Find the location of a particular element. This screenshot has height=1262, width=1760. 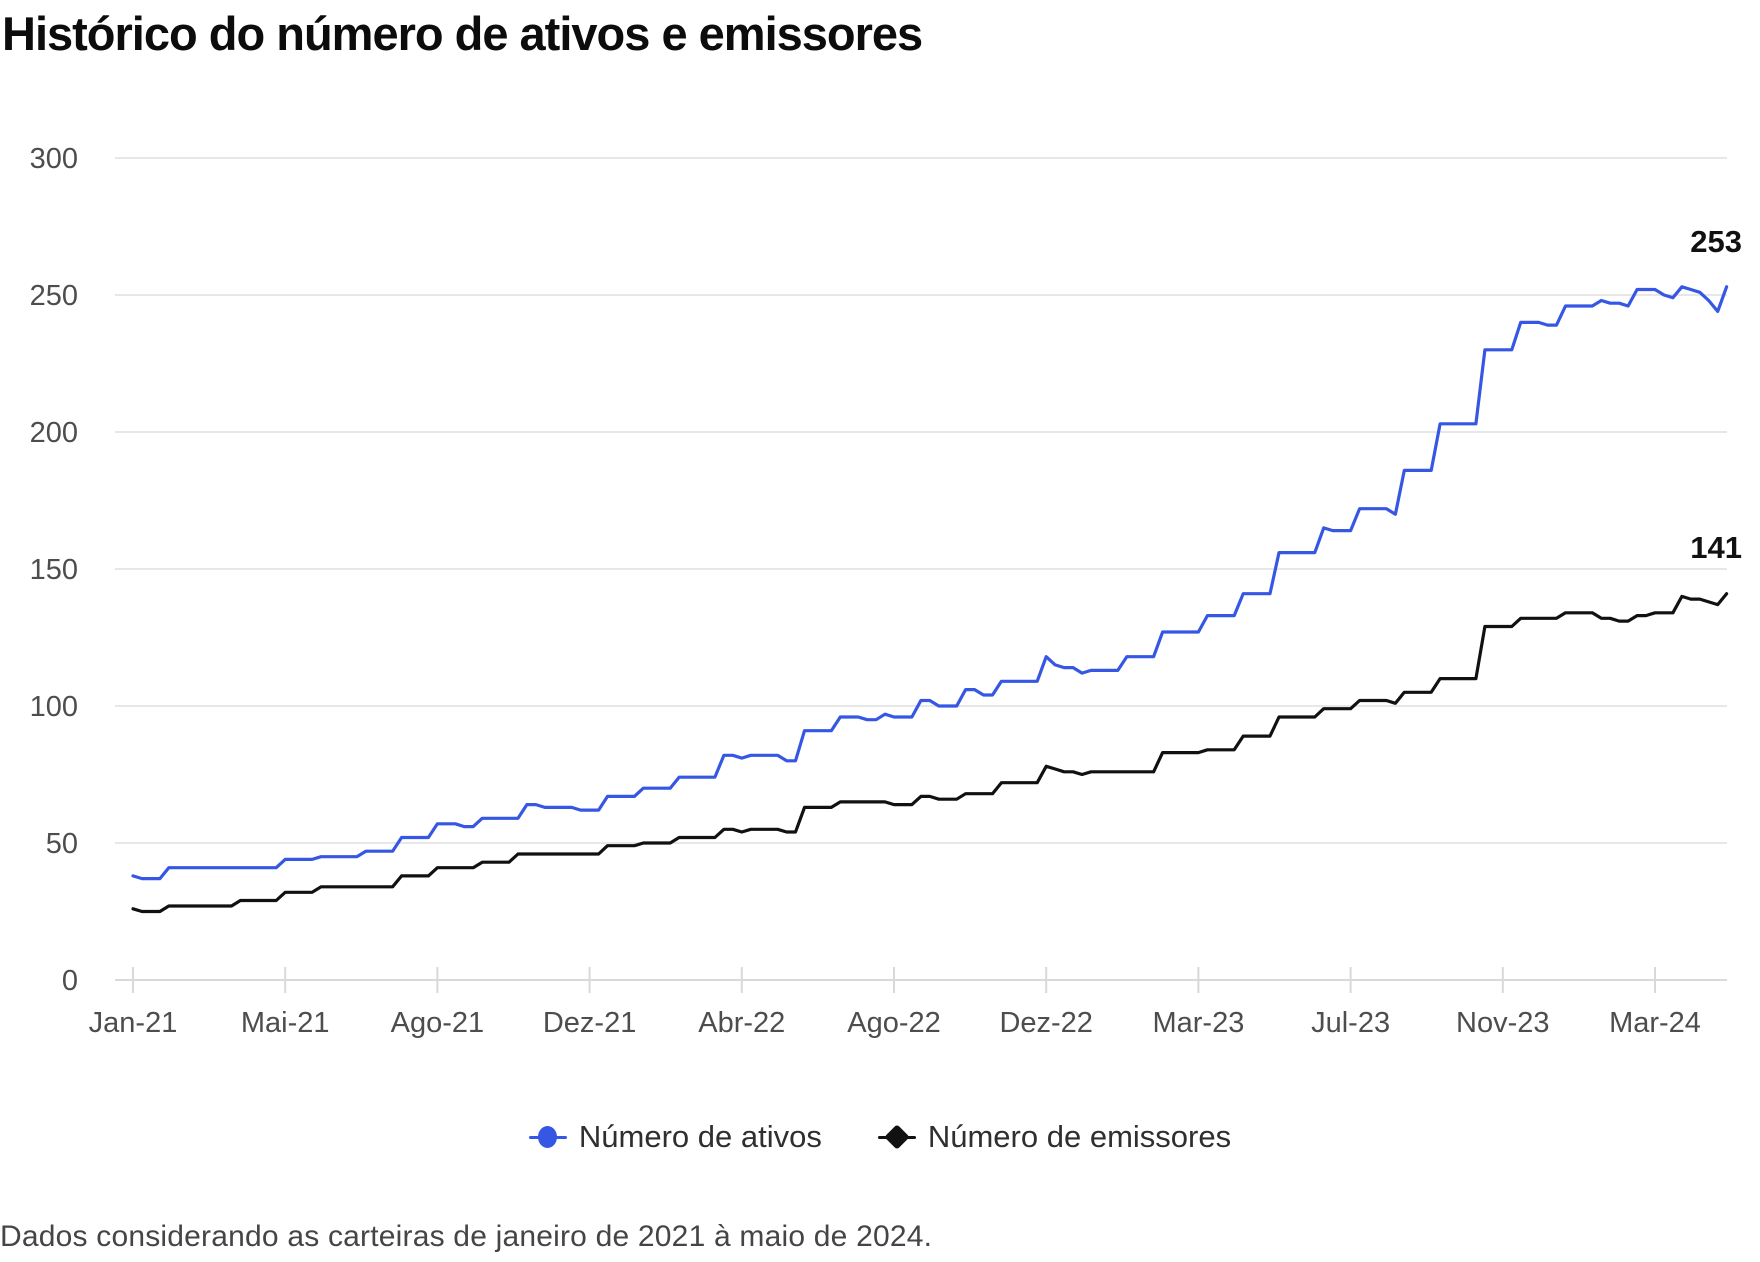

x-tick-label-Dez-21: Dez-21 is located at coordinates (590, 1023).